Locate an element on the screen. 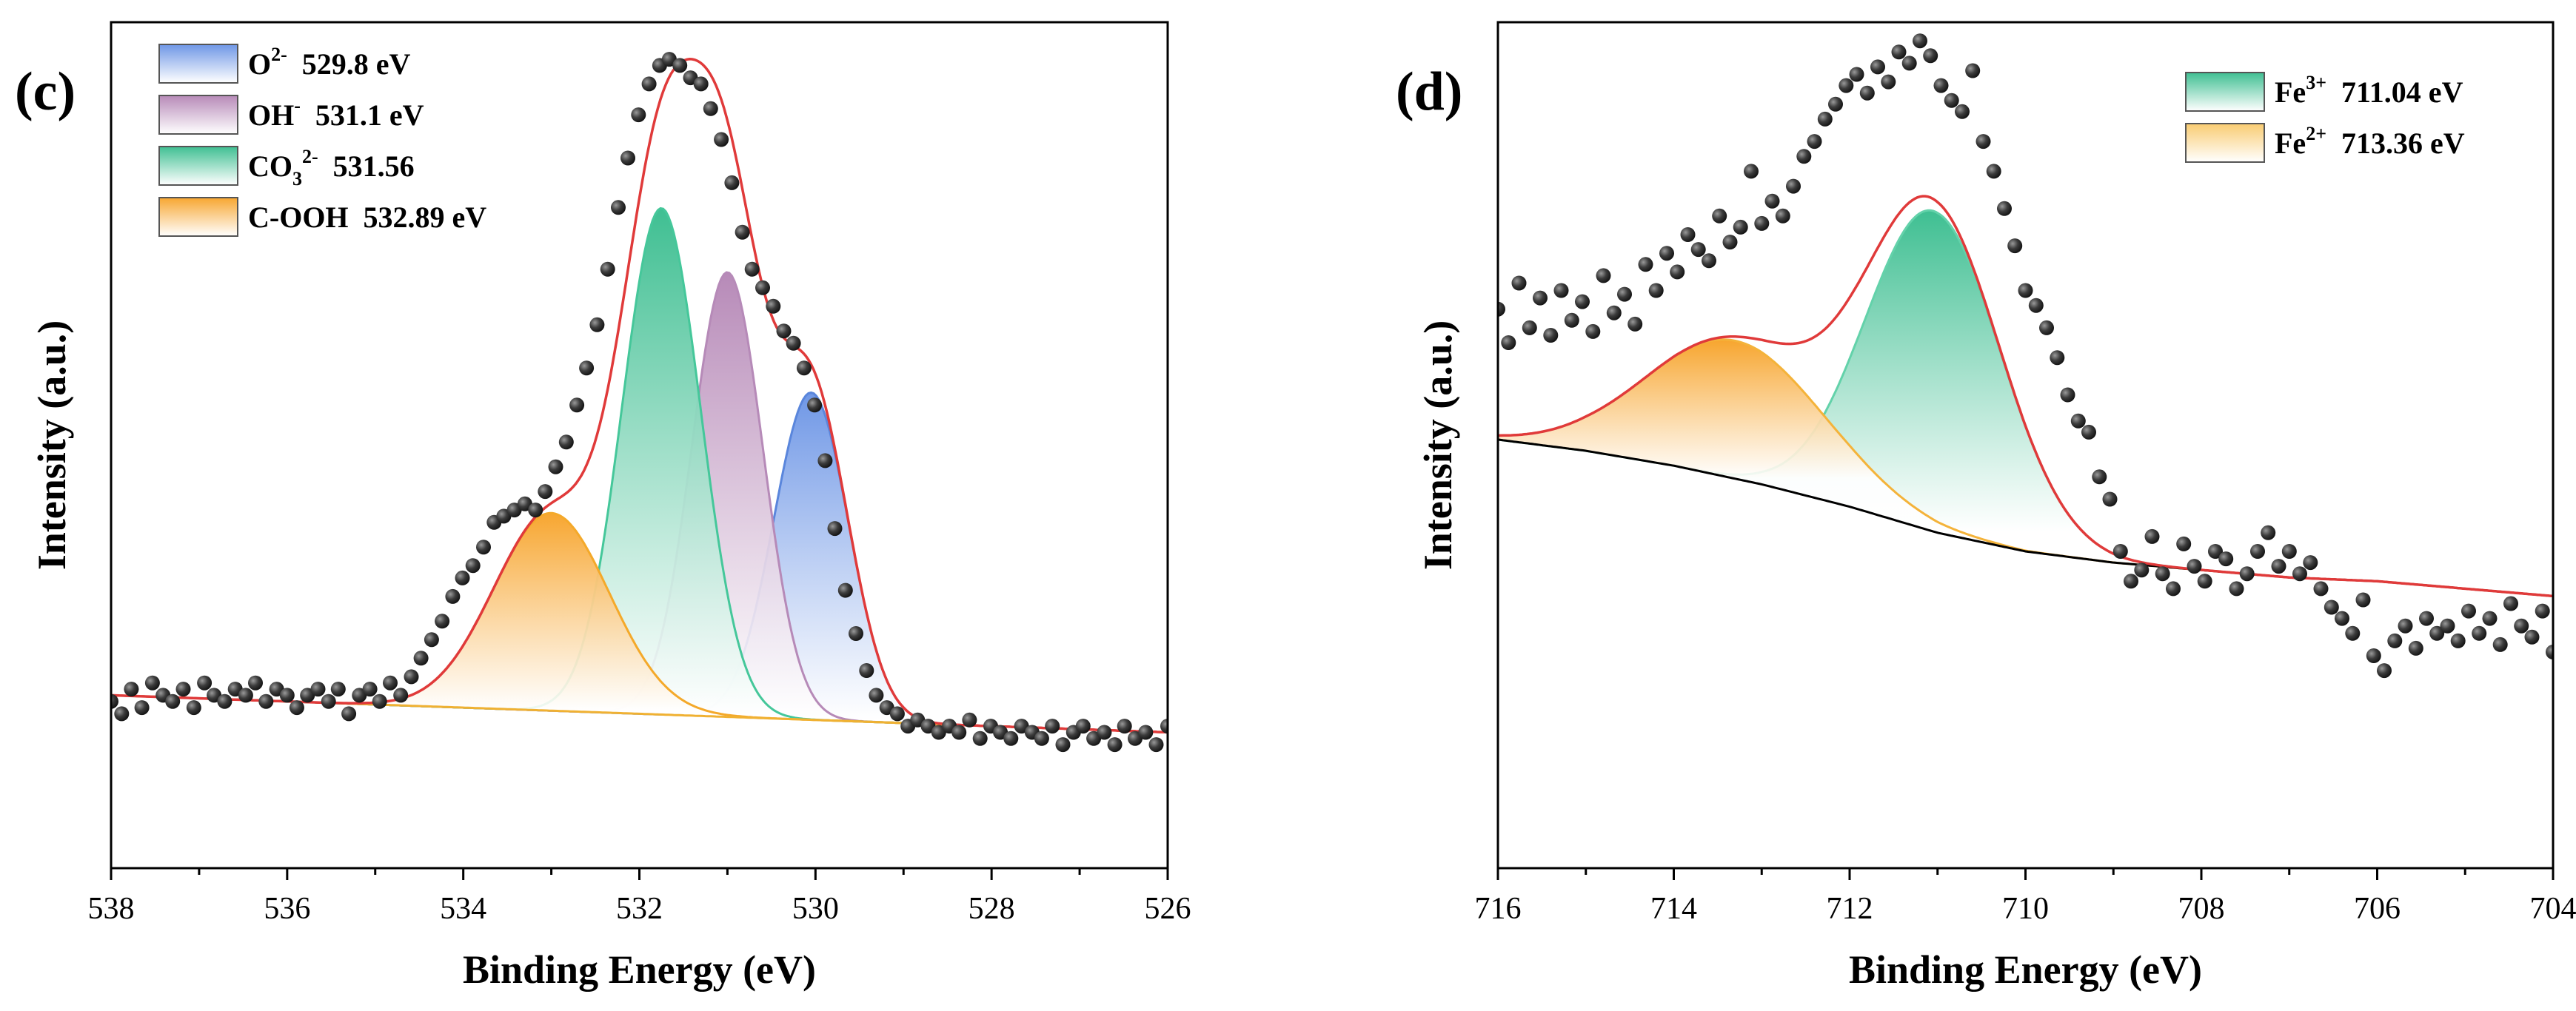  legend-label: O2- 529.8 eV is located at coordinates (329, 63).